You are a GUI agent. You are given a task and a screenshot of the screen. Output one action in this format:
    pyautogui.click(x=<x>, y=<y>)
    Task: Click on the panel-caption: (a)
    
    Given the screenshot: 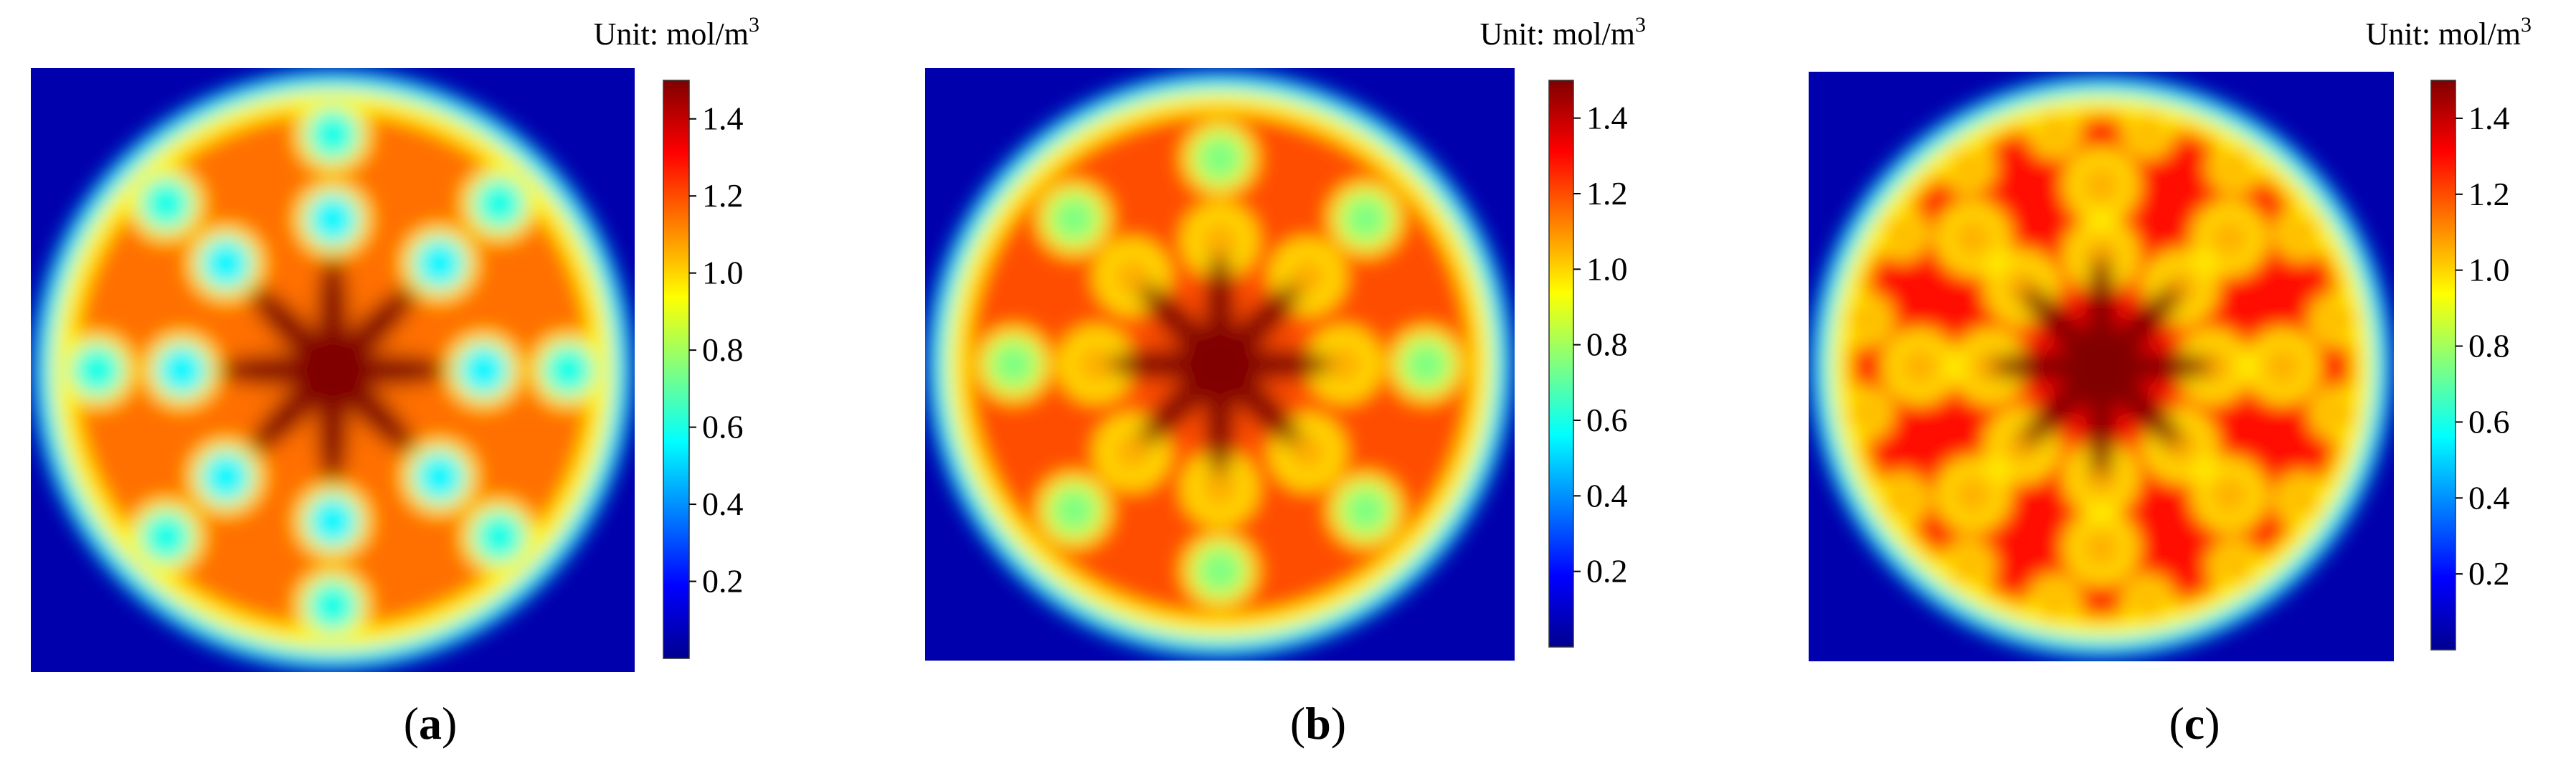 What is the action you would take?
    pyautogui.click(x=431, y=723)
    